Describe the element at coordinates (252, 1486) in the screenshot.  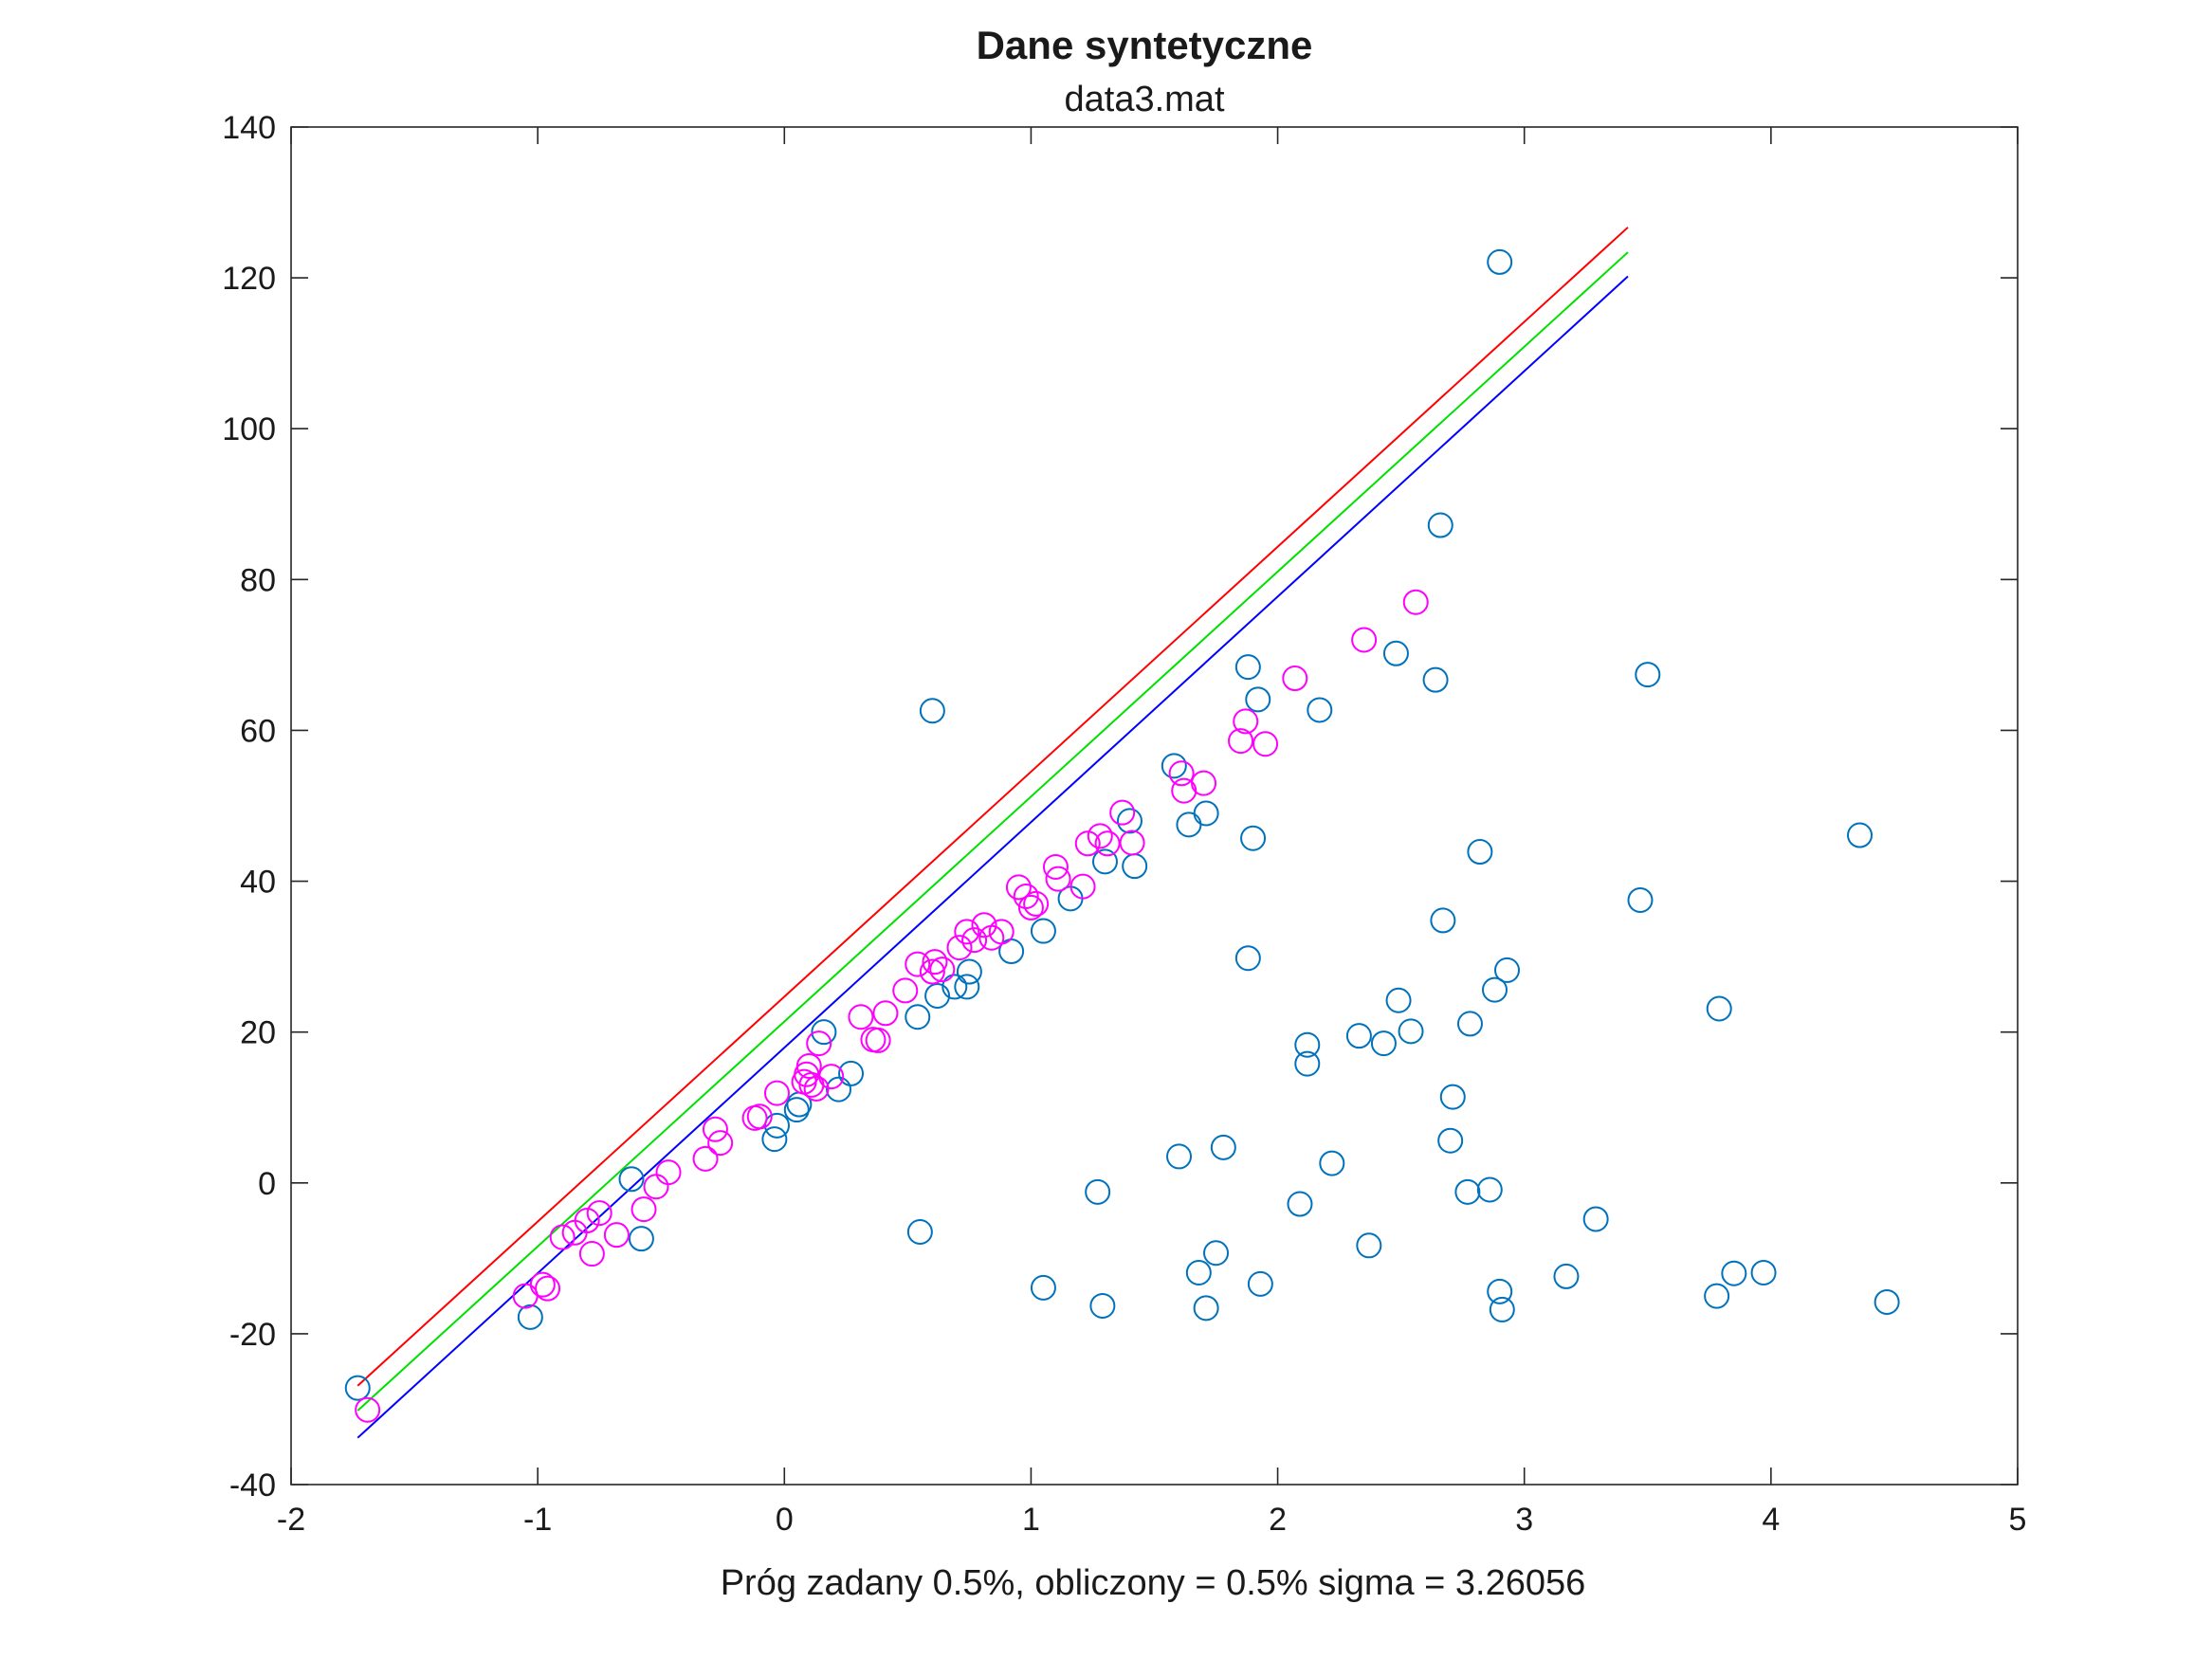
I see `y-tick-label: -40` at that location.